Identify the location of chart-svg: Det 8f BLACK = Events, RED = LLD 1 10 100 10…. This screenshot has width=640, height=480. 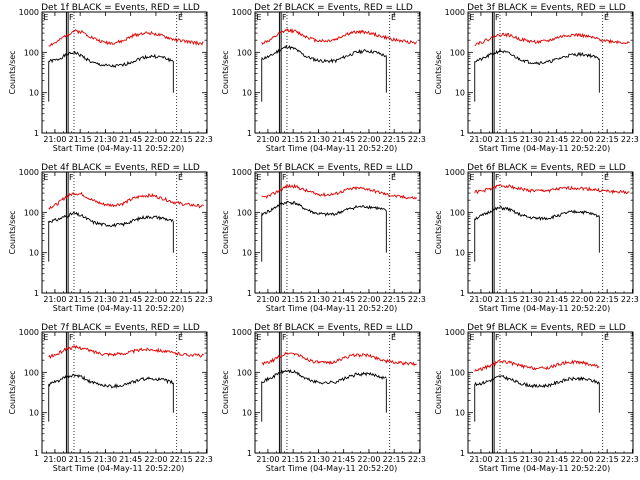
(323, 398).